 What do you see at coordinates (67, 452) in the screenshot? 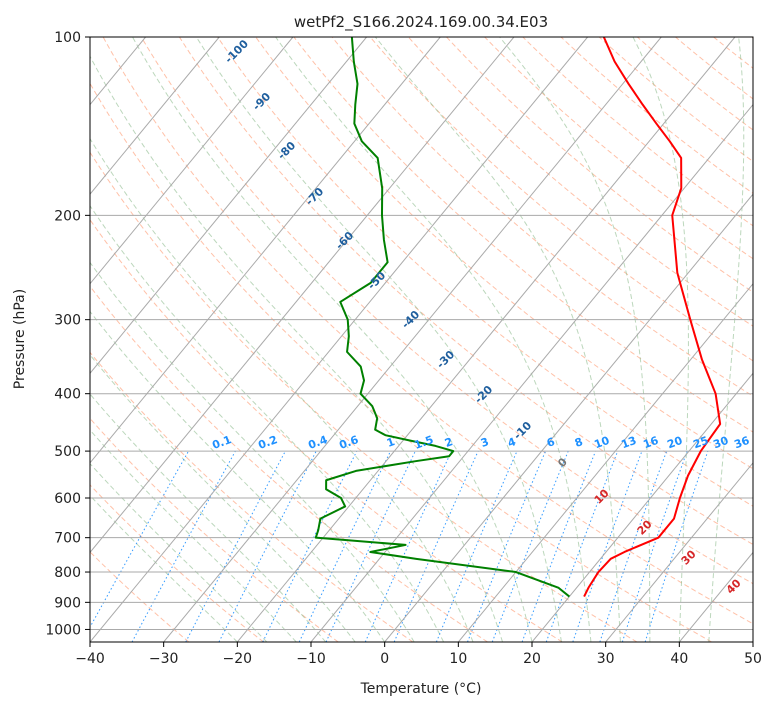
I see `y-tick-label: 500` at bounding box center [67, 452].